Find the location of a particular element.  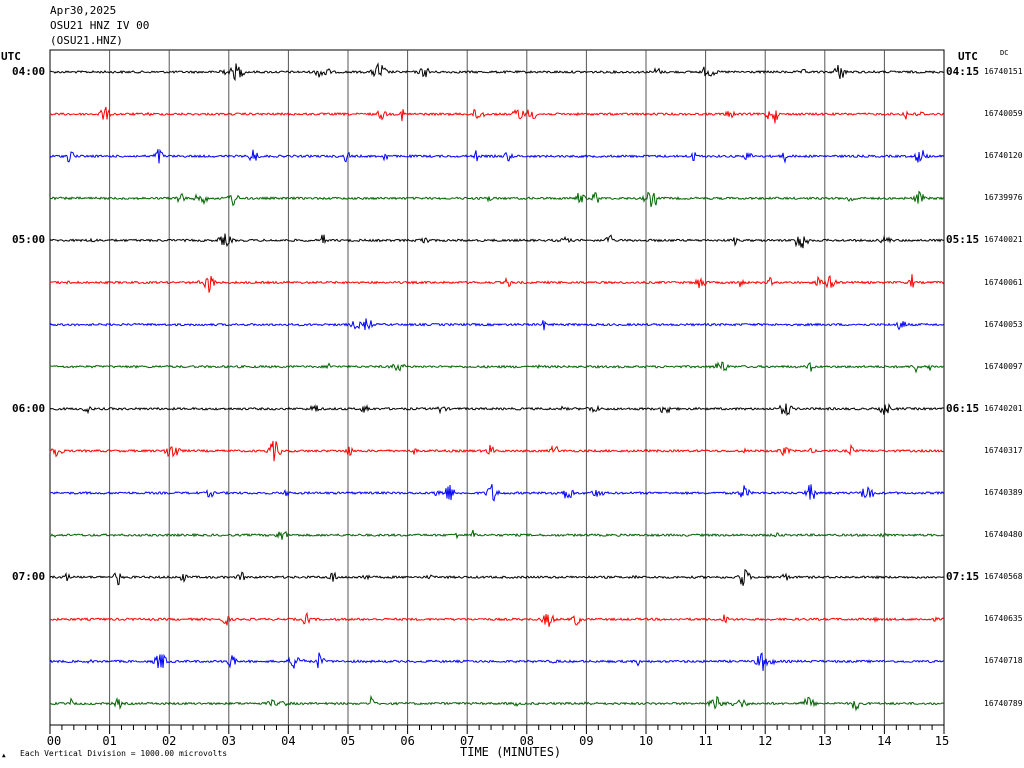

utc-label-left: UTC is located at coordinates (11, 56).